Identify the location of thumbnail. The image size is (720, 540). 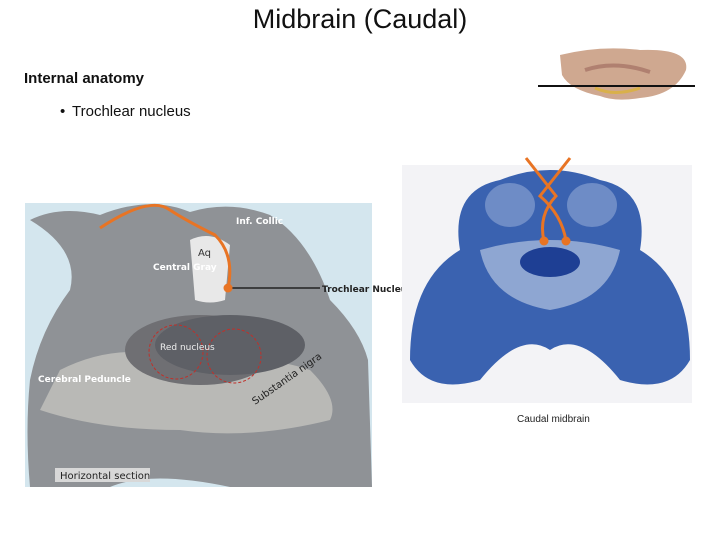
(616, 75).